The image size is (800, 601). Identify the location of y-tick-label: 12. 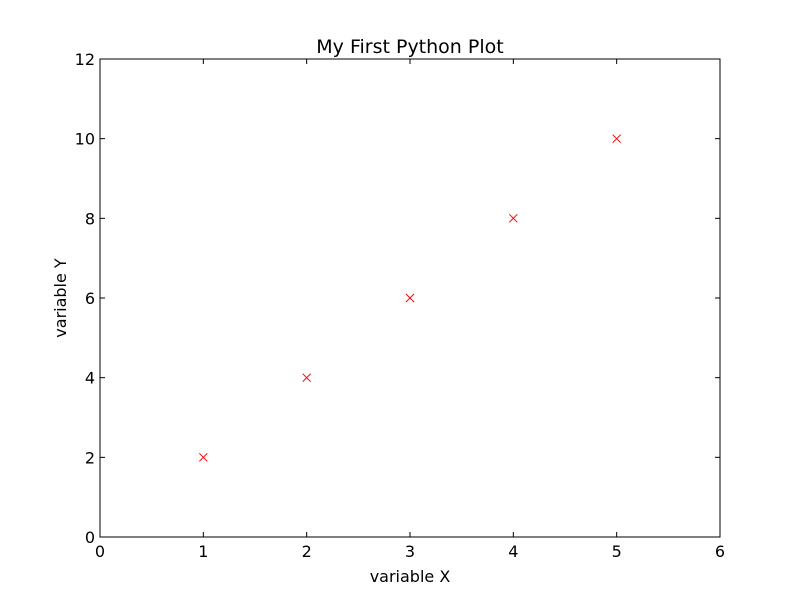
(85, 59).